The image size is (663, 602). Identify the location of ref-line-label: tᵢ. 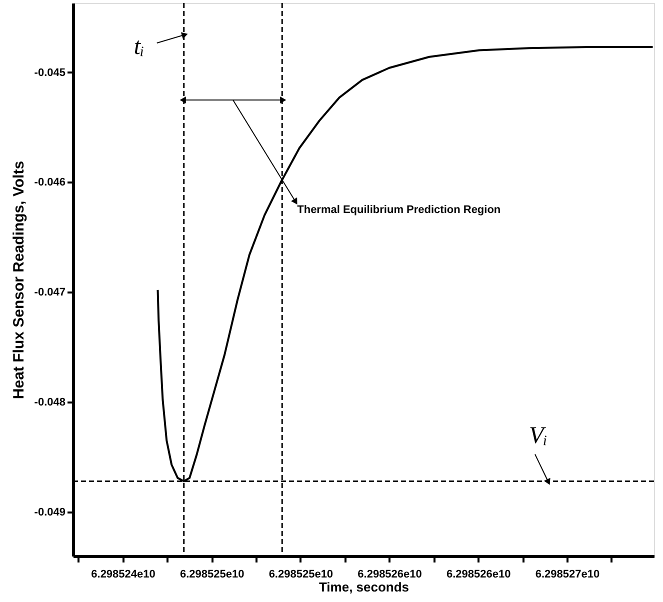
(139, 47).